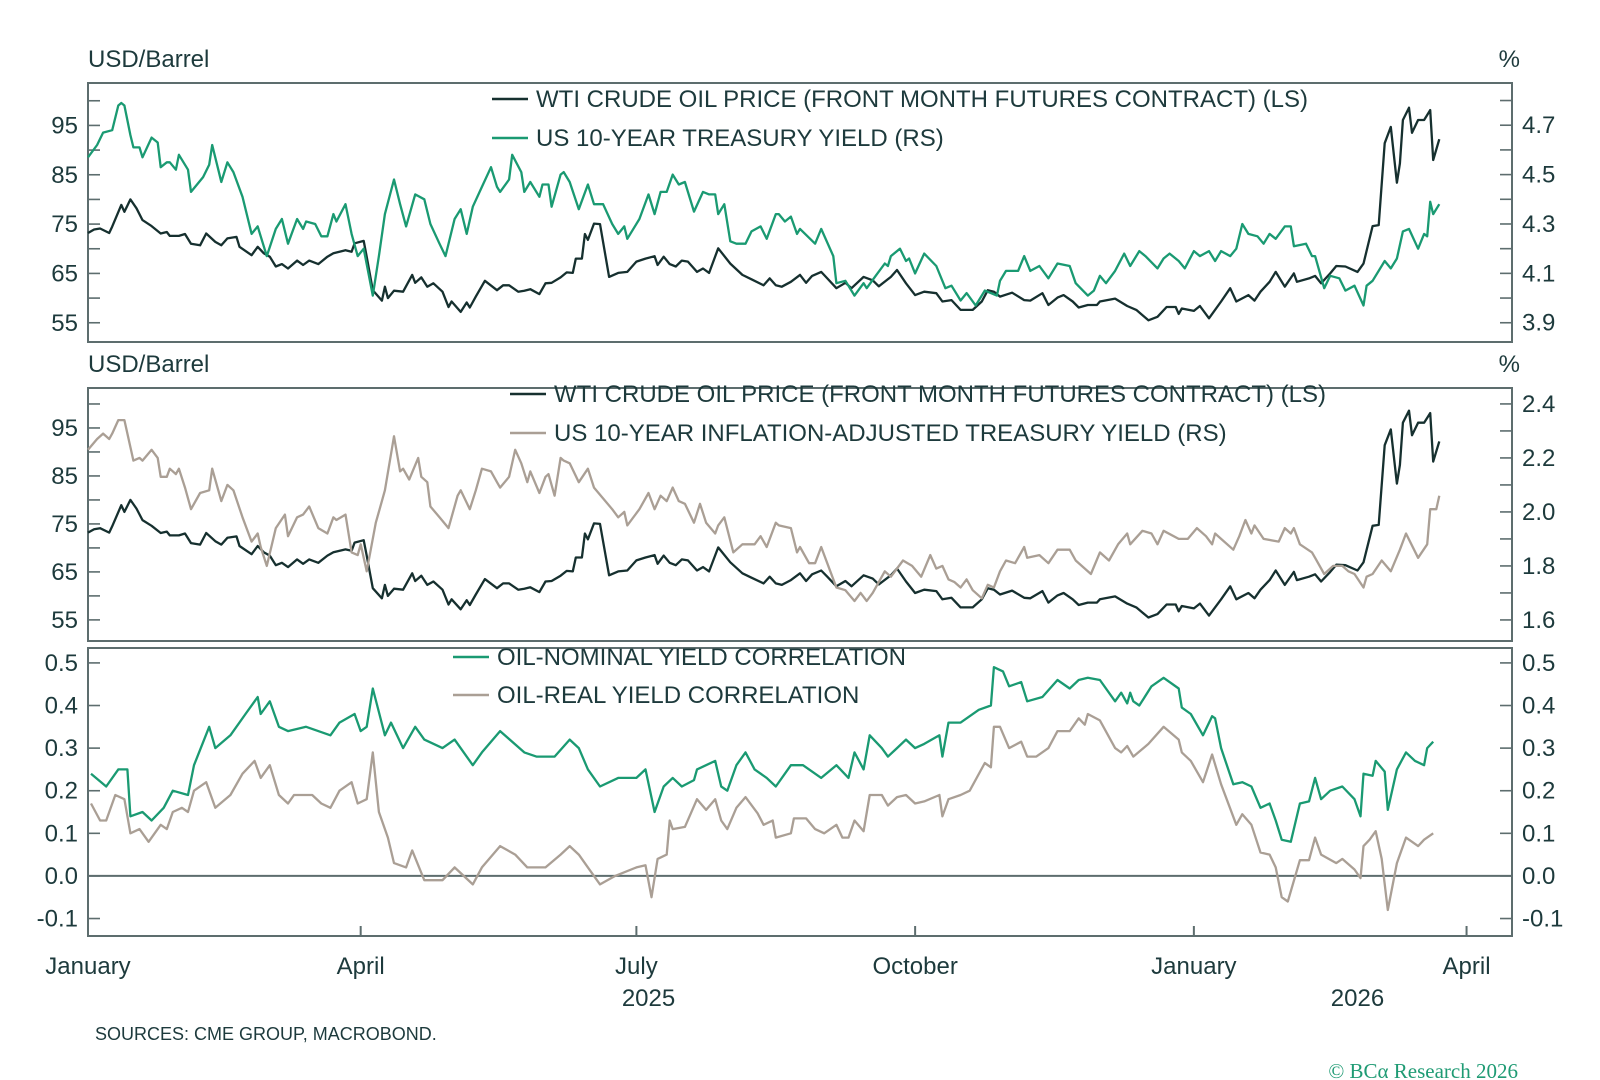 This screenshot has height=1080, width=1600. What do you see at coordinates (1538, 512) in the screenshot?
I see `right-axis-tick-label: 2.0` at bounding box center [1538, 512].